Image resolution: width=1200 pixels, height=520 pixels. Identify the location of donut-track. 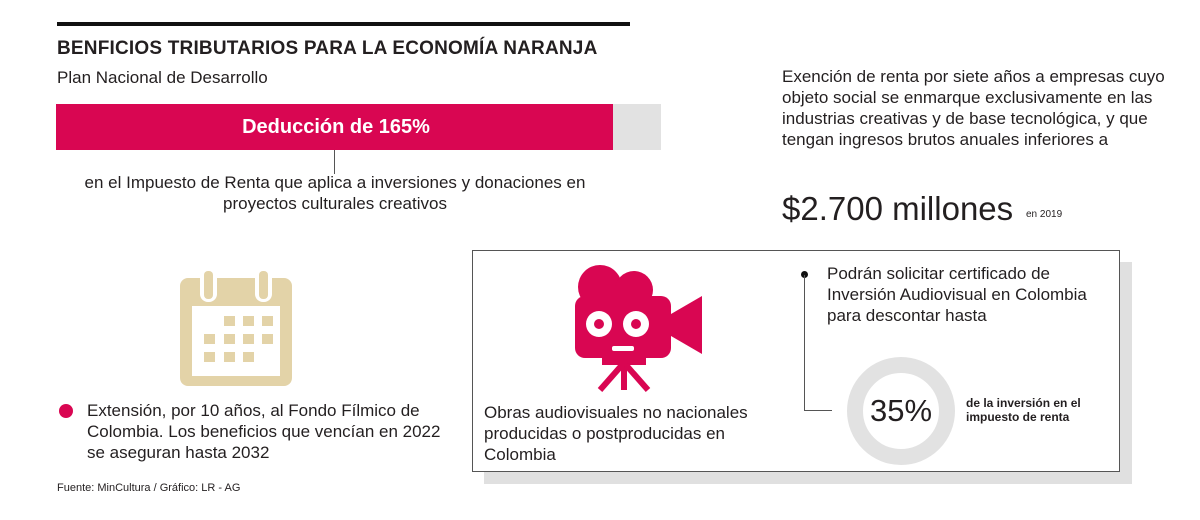
(901, 411).